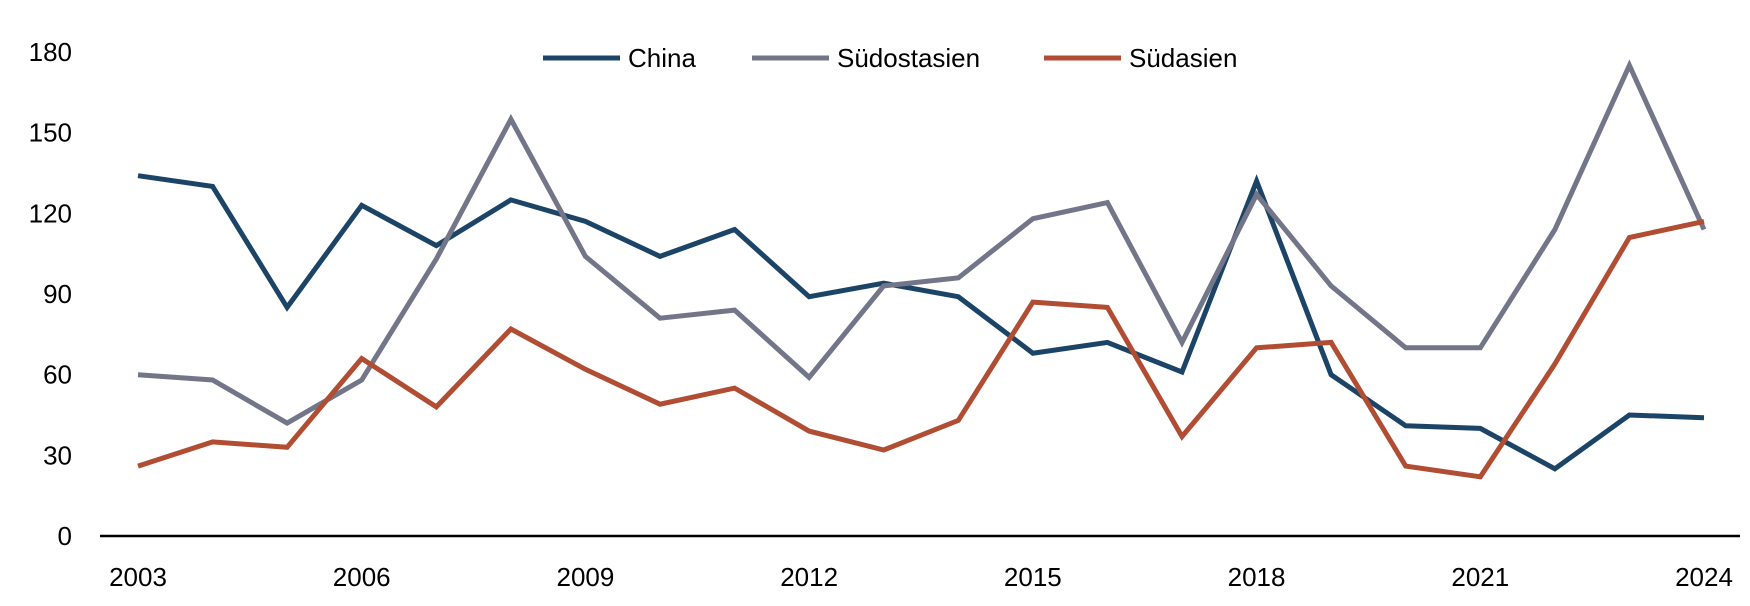  Describe the element at coordinates (619, 58) in the screenshot. I see `legend-item: China` at that location.